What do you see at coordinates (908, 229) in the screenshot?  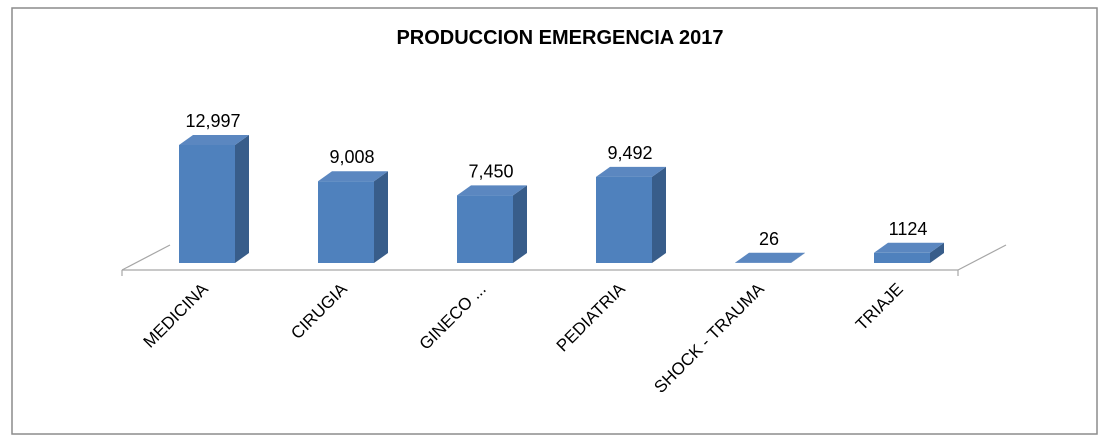 I see `value-label: 1124` at bounding box center [908, 229].